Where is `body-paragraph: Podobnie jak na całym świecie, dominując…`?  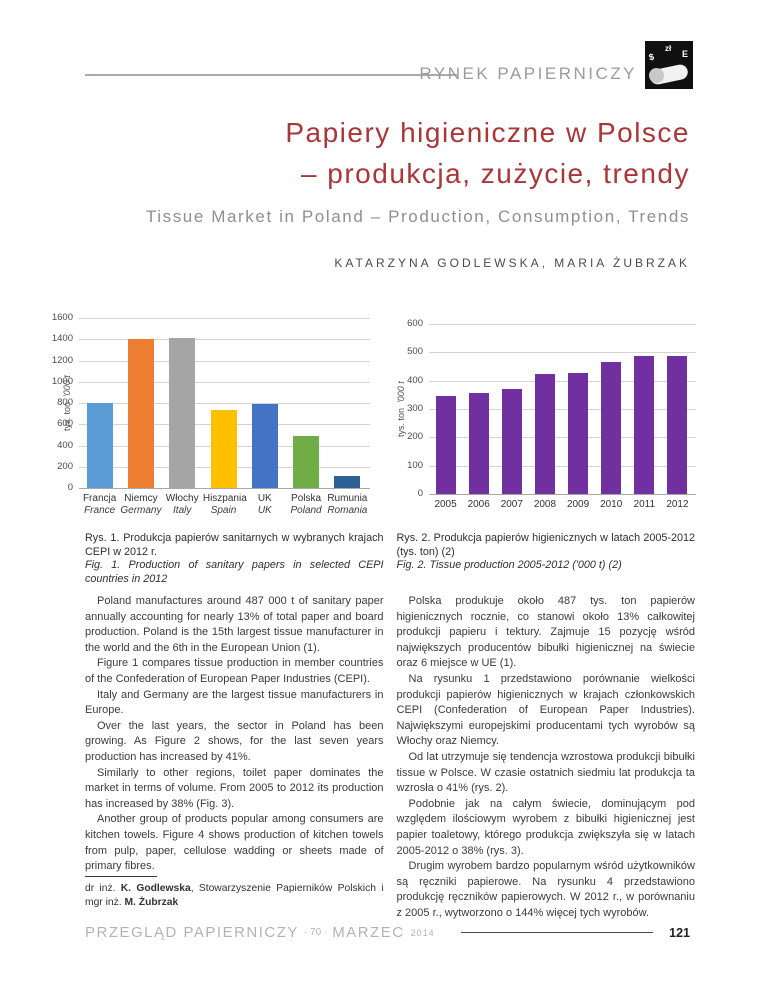
body-paragraph: Podobnie jak na całym świecie, dominując… is located at coordinates (546, 827).